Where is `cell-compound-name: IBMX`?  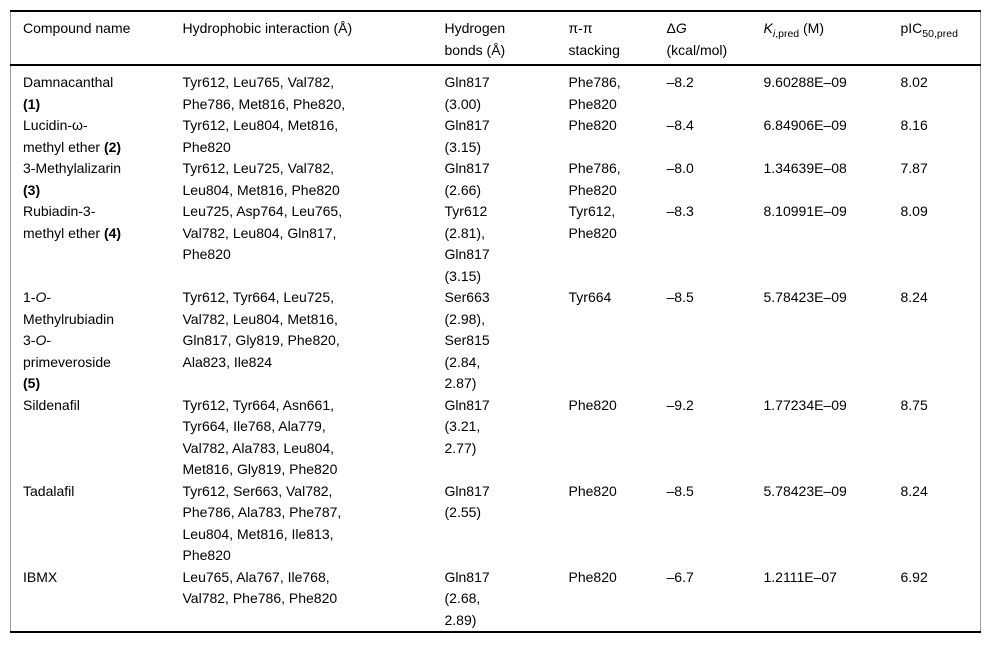
cell-compound-name: IBMX is located at coordinates (40, 576).